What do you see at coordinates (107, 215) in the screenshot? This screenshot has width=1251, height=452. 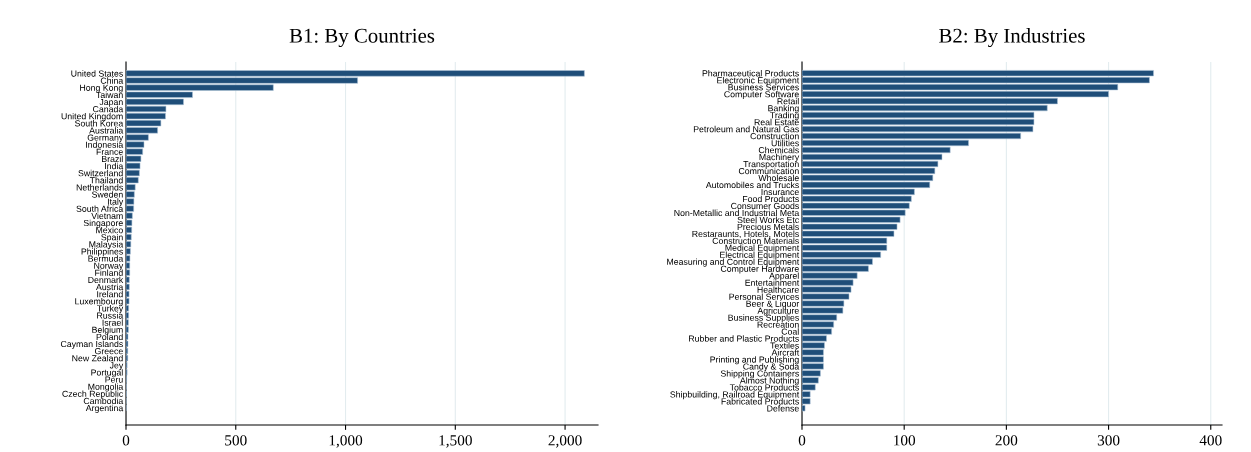 I see `y-tick-label: Vietnam` at bounding box center [107, 215].